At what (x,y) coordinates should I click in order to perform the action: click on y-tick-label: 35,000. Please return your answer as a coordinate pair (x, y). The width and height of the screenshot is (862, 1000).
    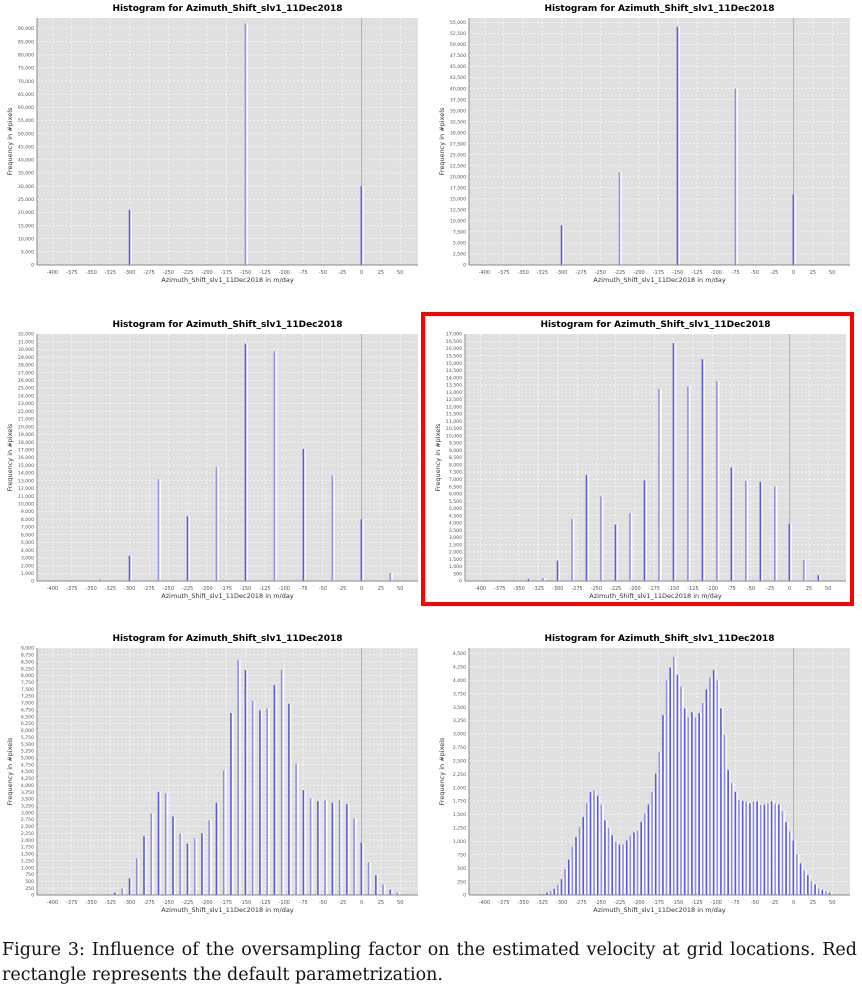
    Looking at the image, I should click on (26, 174).